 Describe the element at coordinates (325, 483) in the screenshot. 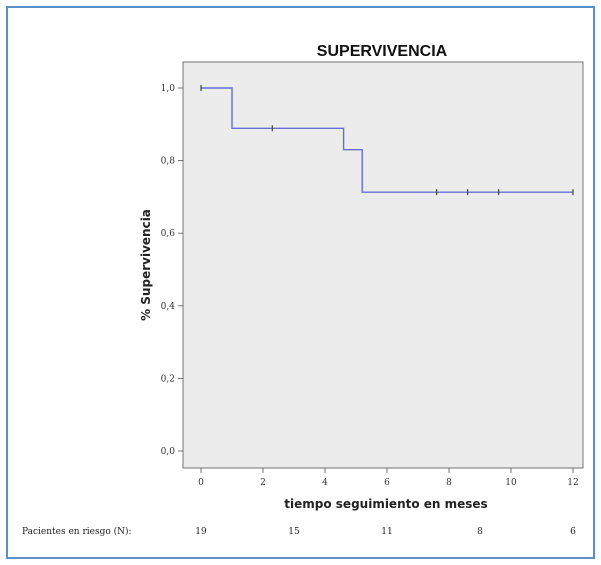

I see `x-tick-label: 4` at that location.